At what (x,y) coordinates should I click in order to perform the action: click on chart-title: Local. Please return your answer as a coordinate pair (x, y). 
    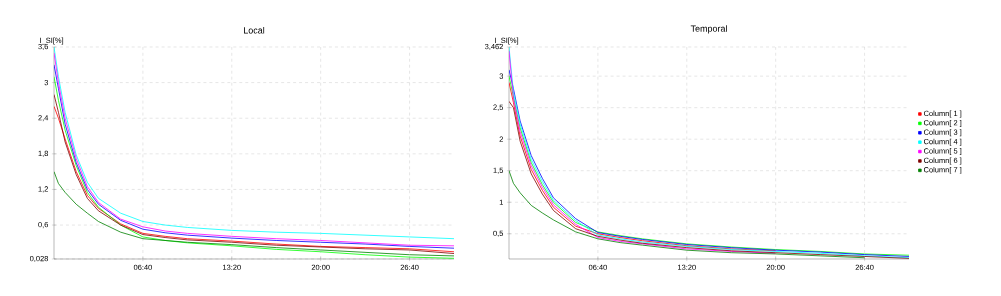
    Looking at the image, I should click on (254, 30).